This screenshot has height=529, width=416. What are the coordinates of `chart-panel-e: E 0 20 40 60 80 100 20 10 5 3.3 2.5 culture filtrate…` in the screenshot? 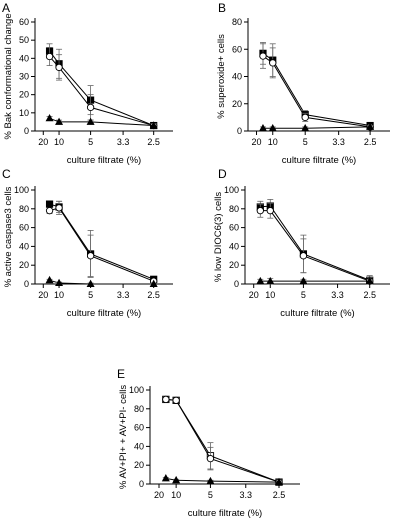 It's located at (208, 443).